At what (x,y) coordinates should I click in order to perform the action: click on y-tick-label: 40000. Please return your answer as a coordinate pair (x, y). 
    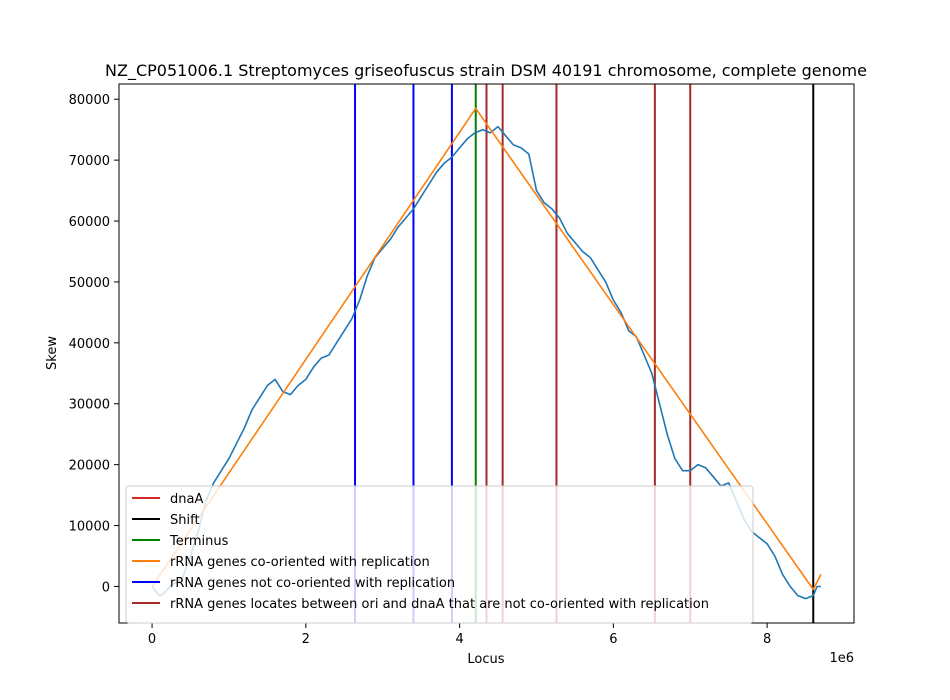
    Looking at the image, I should click on (89, 344).